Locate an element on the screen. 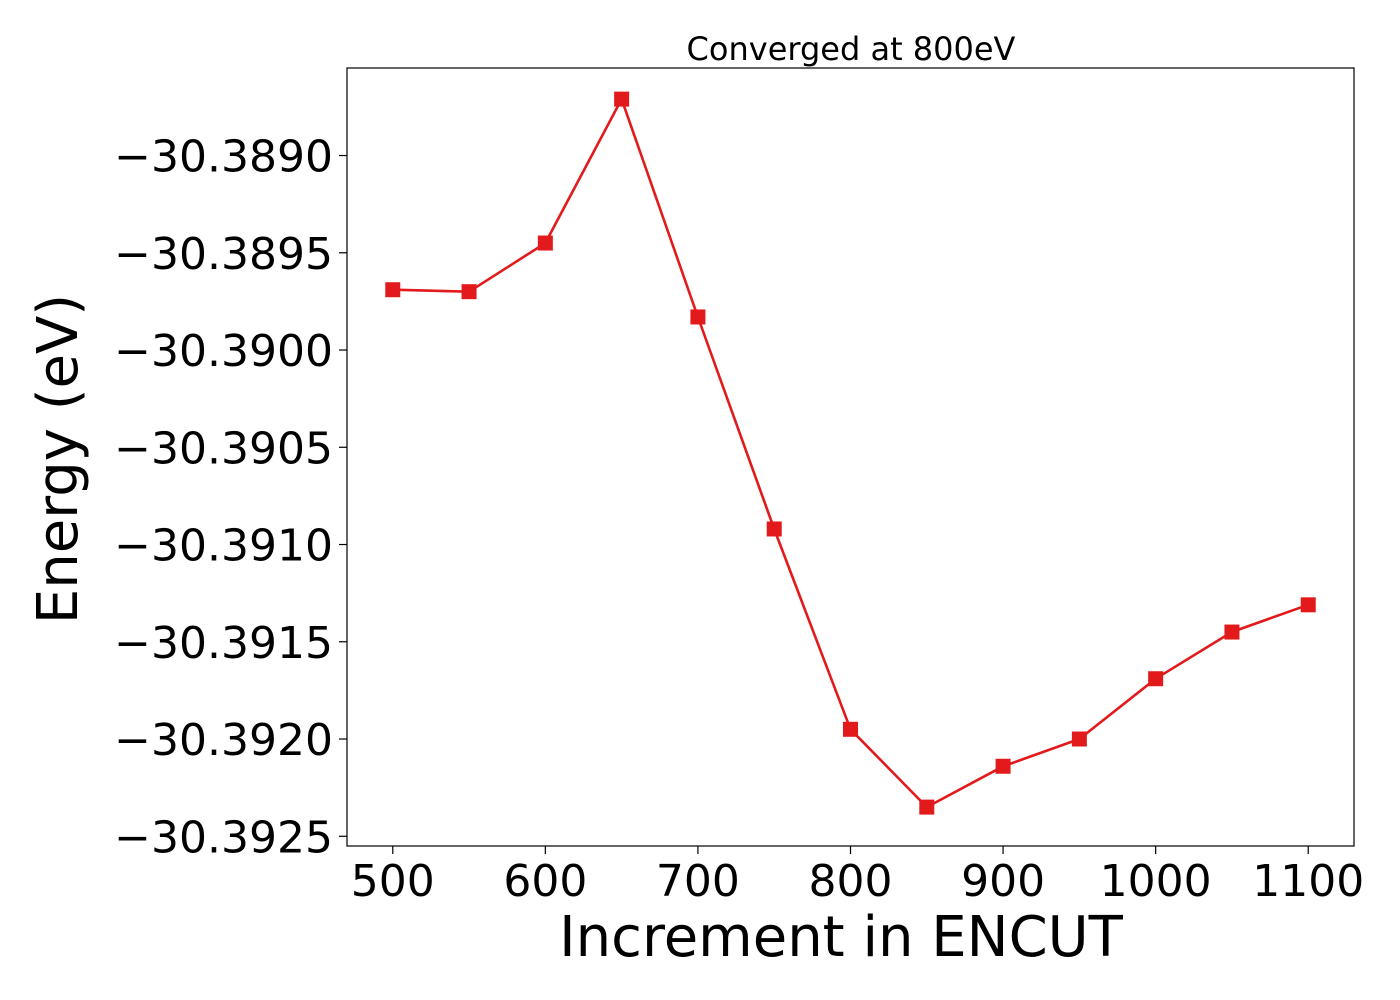  y-tick-label: −30.3910 is located at coordinates (223, 546).